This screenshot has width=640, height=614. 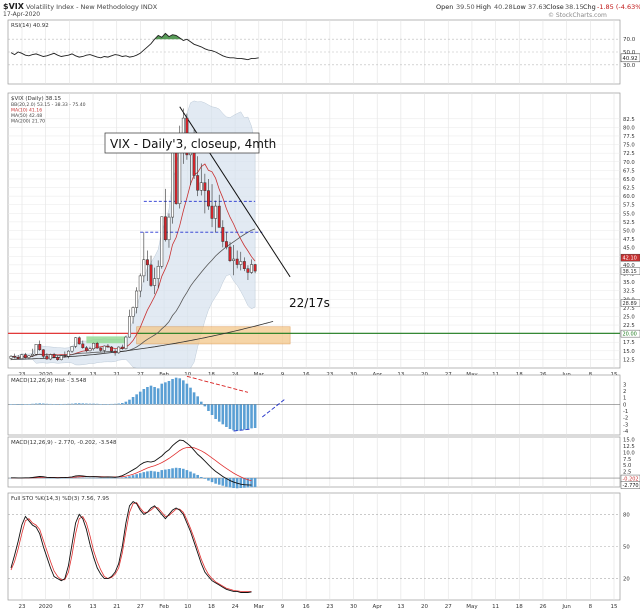 What do you see at coordinates (314, 462) in the screenshot?
I see `macd-panel-frame` at bounding box center [314, 462].